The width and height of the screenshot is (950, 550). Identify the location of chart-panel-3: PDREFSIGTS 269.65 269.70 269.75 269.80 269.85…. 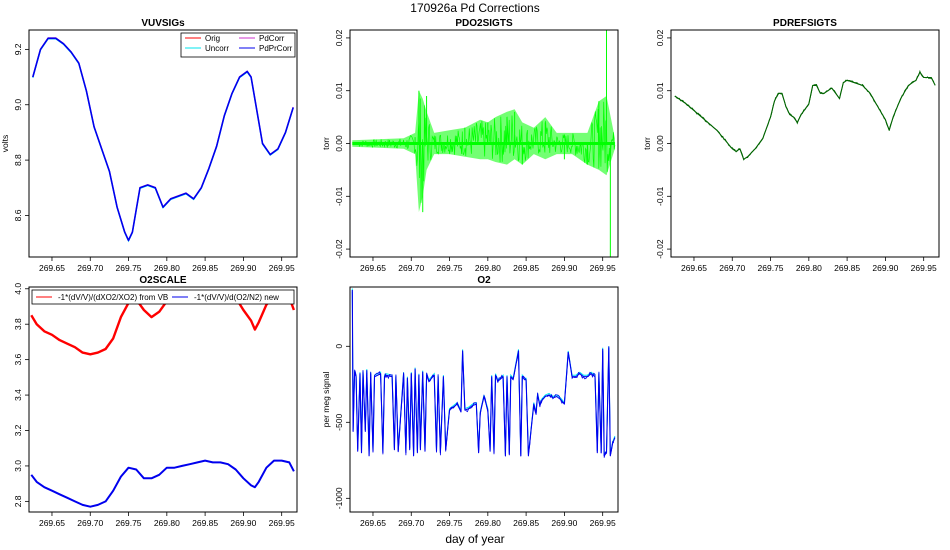
(791, 145).